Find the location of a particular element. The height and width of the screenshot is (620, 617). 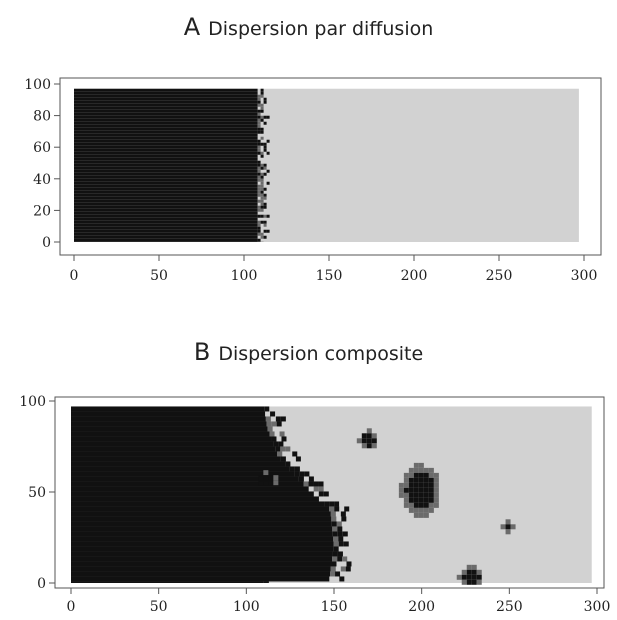

panel-b-letter: B is located at coordinates (202, 352).